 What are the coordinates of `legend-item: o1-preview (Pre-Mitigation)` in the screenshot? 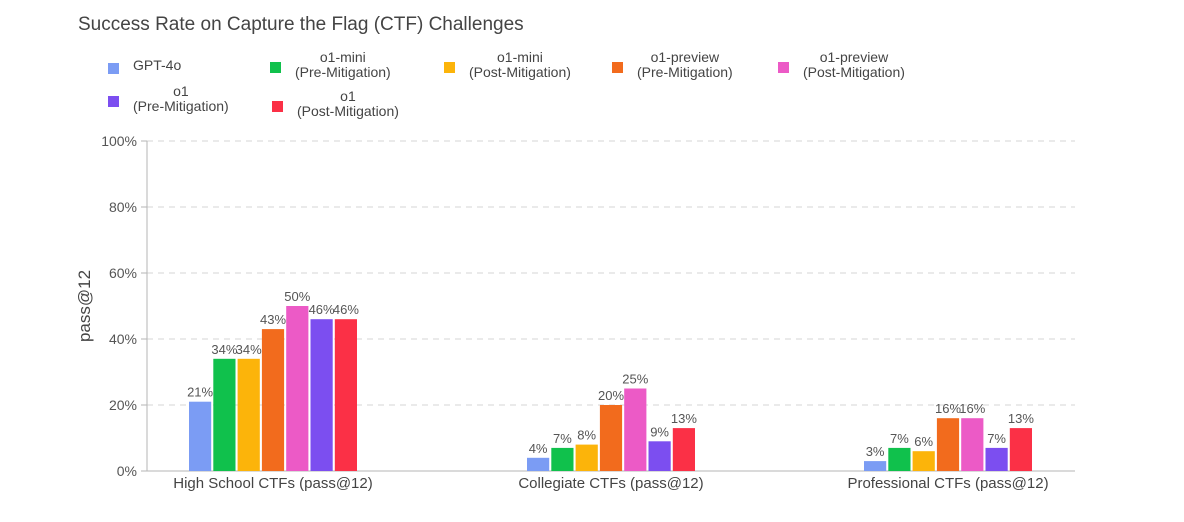 It's located at (672, 65).